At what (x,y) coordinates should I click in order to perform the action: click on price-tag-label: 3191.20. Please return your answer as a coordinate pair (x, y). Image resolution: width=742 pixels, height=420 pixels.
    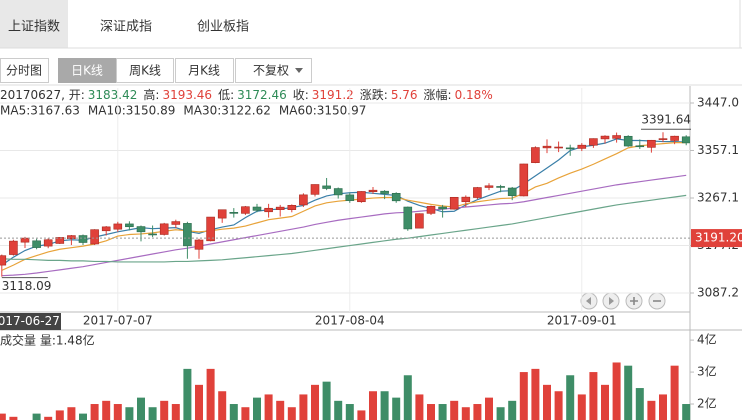
    Looking at the image, I should click on (718, 238).